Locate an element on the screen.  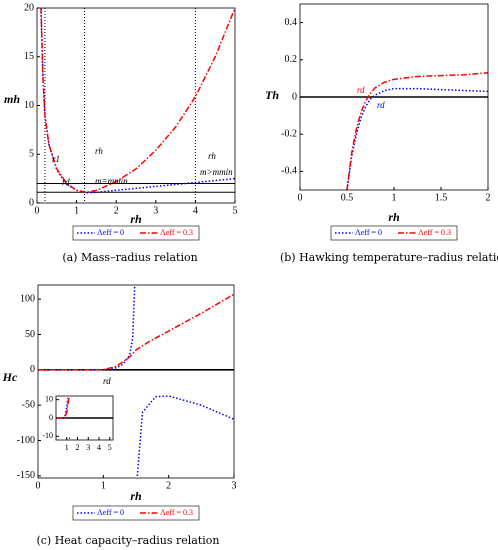
y-tick-label: -0.4 is located at coordinates (289, 171).